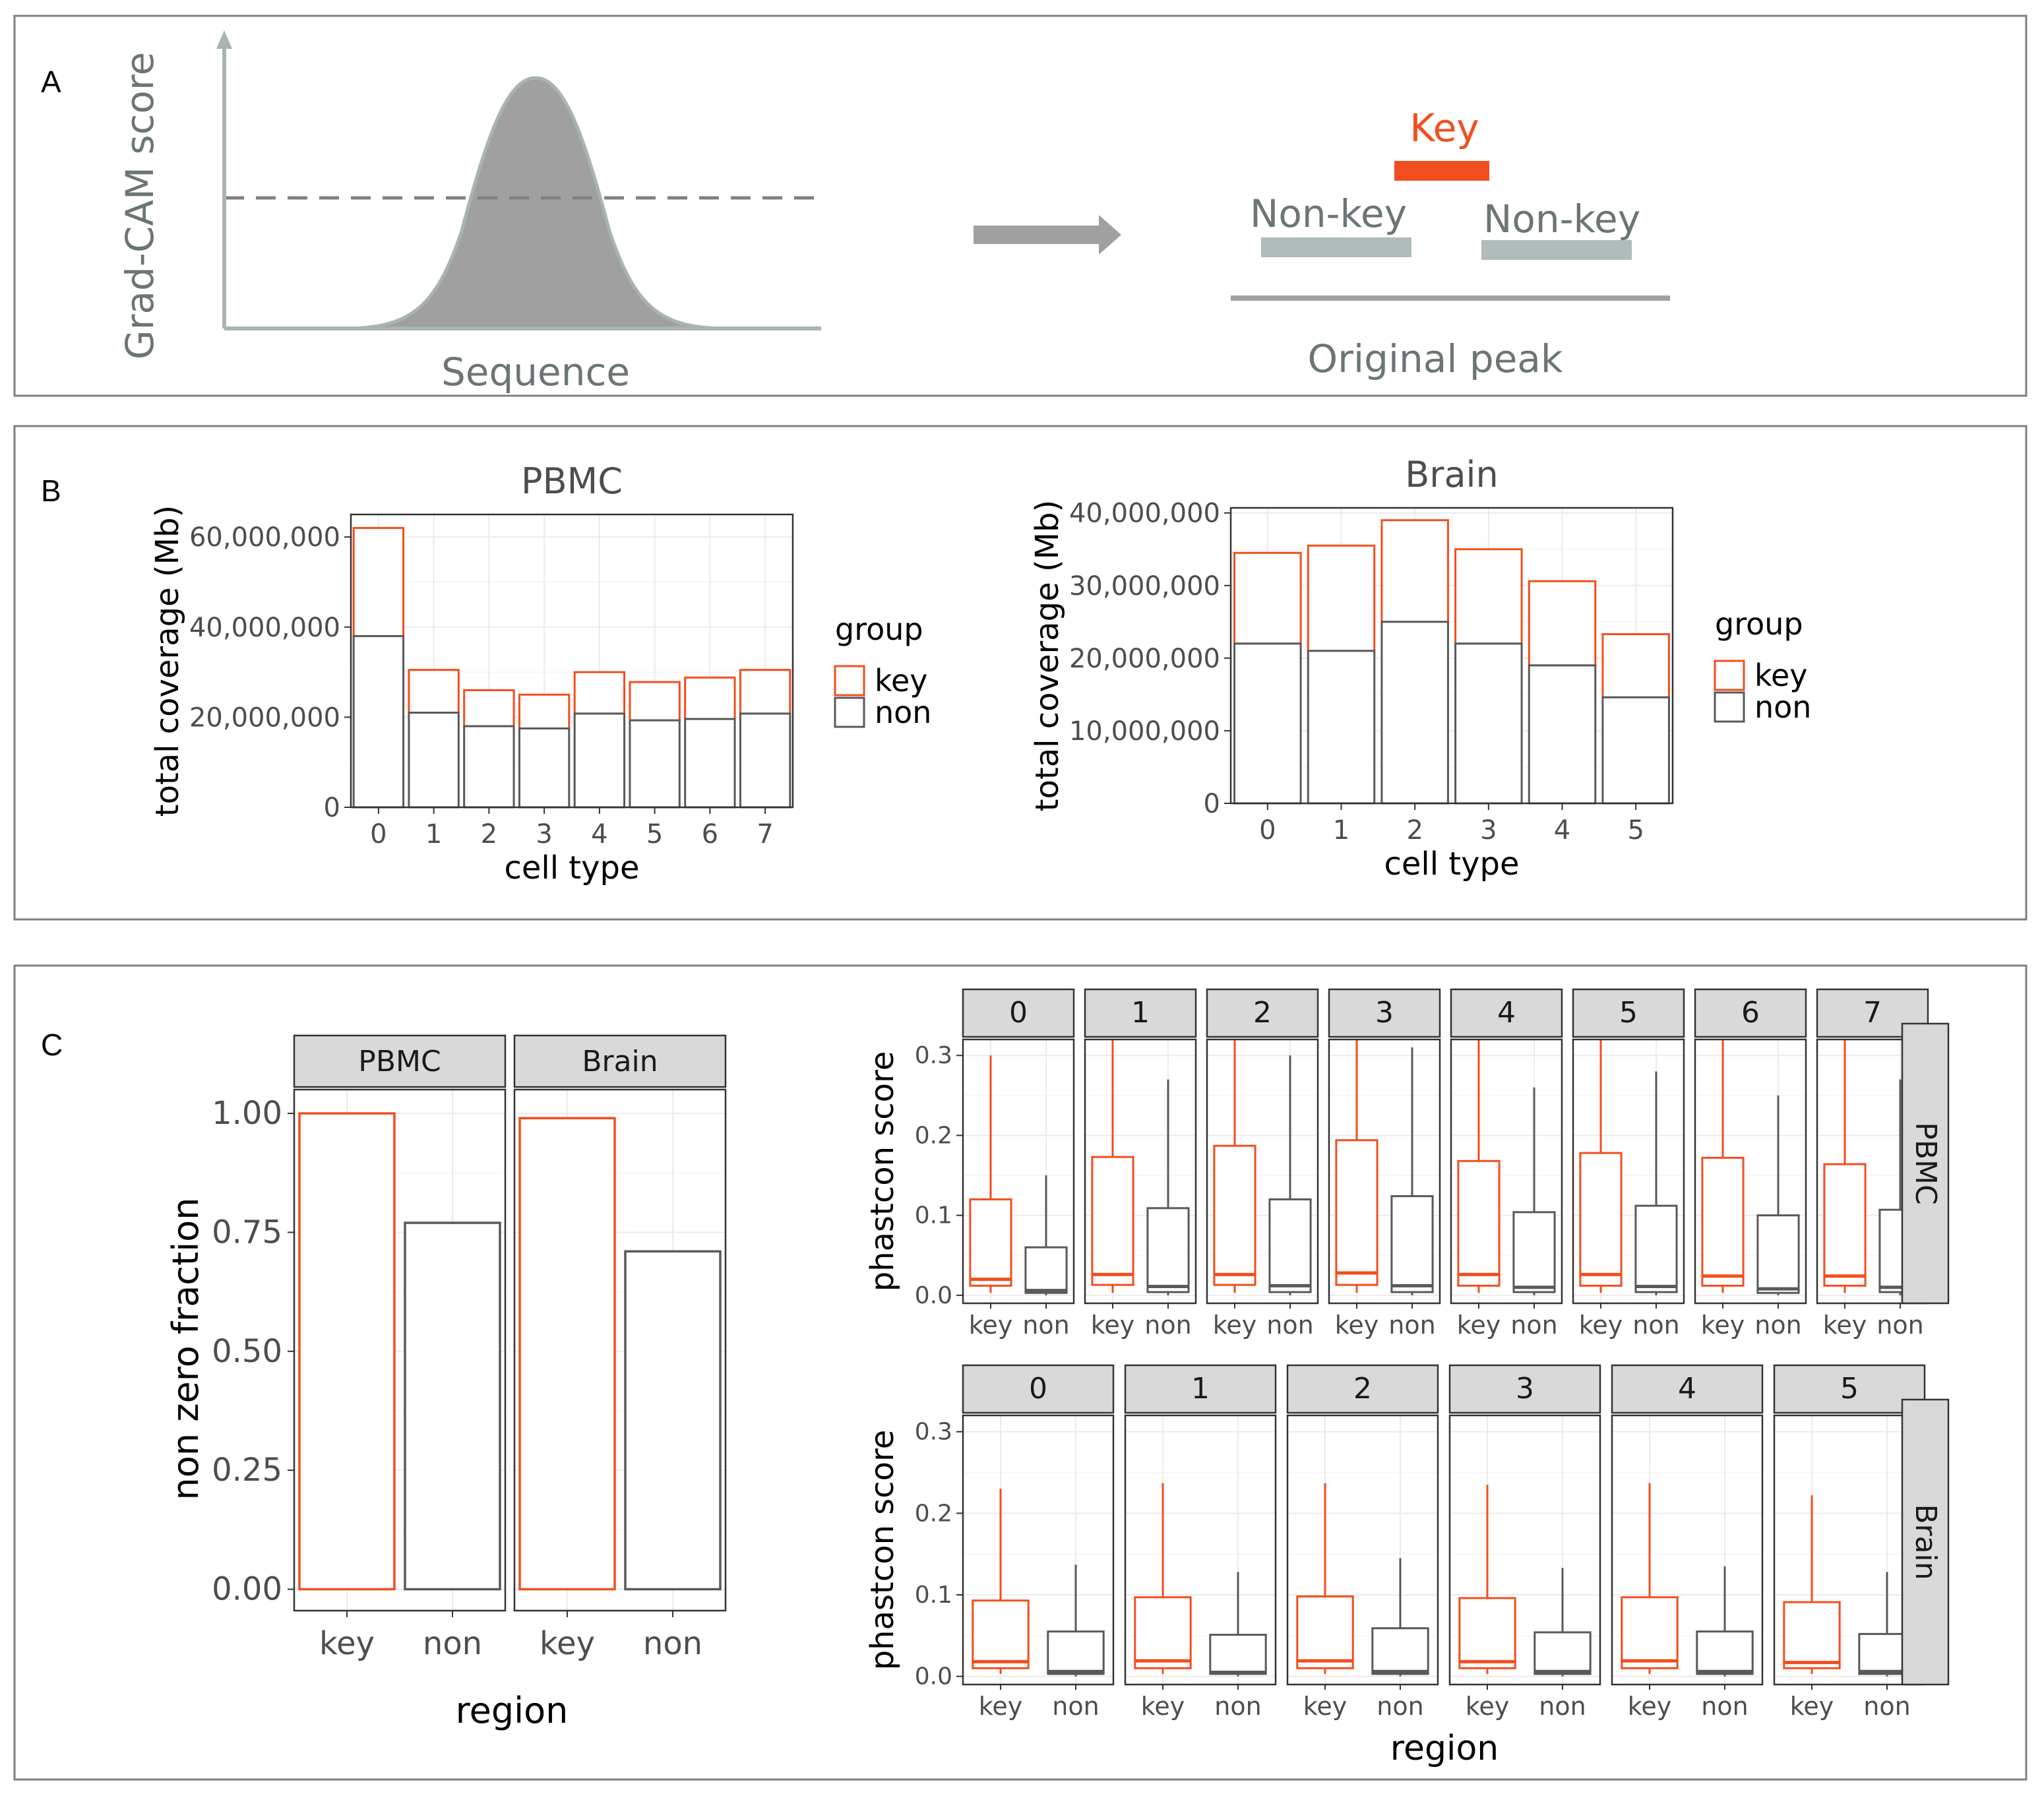  Describe the element at coordinates (1144, 586) in the screenshot. I see `y-tick-label: 30,000,000` at that location.